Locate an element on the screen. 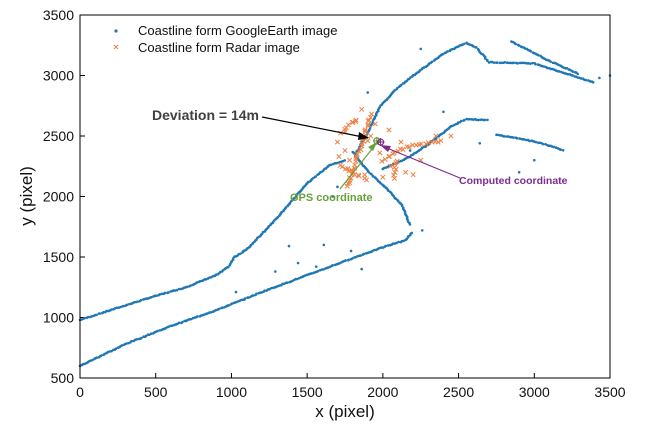 Image resolution: width=649 pixels, height=427 pixels. computed-label: Computed coordinate is located at coordinates (513, 181).